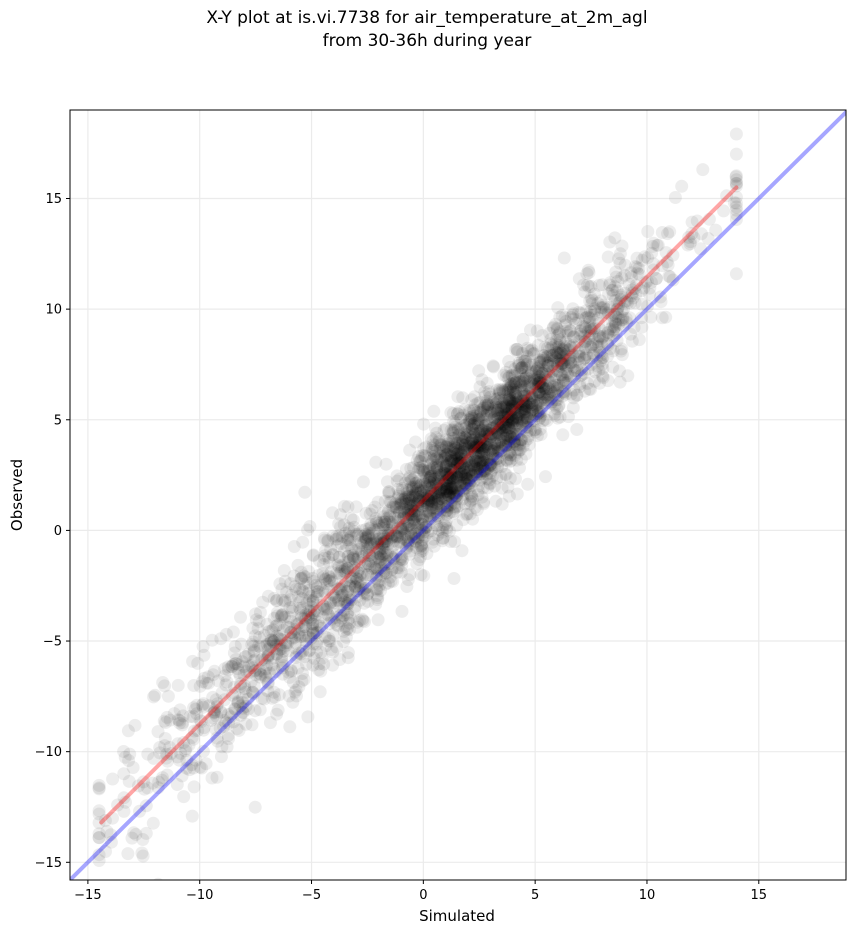  Describe the element at coordinates (87, 895) in the screenshot. I see `x-tick-label: −15` at that location.